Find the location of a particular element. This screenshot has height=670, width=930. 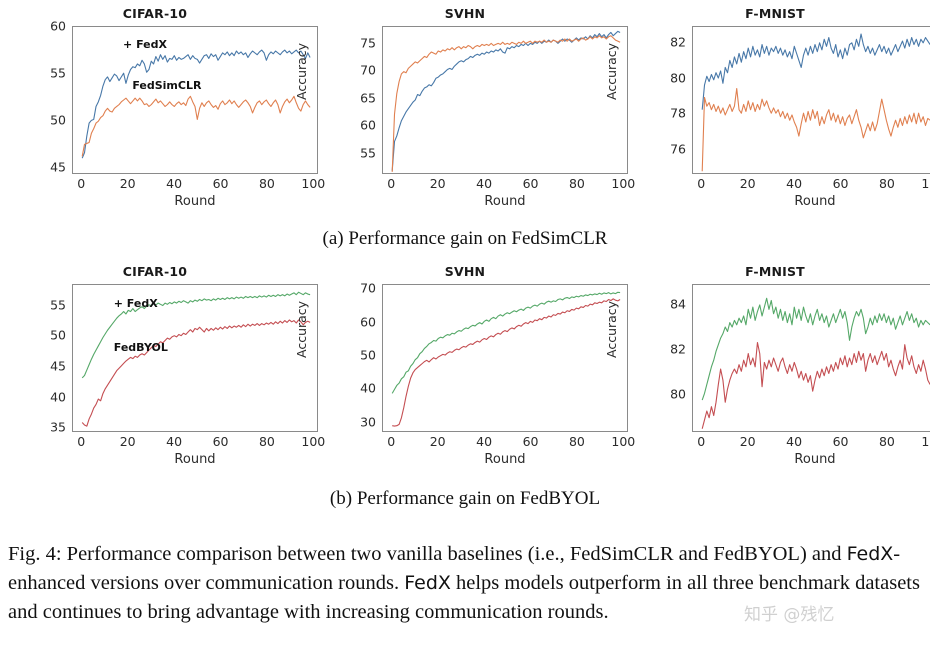

y-tick-labels: 45 50 55 60 is located at coordinates (44, 97).